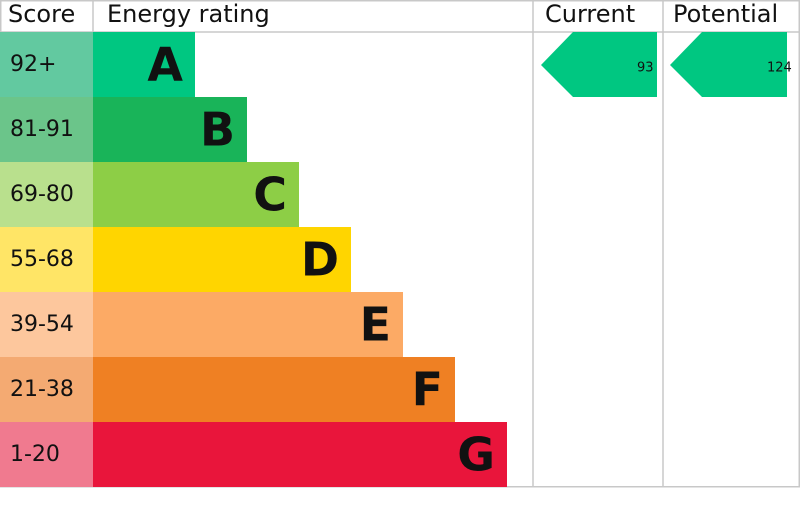 This screenshot has height=520, width=800. What do you see at coordinates (42, 129) in the screenshot?
I see `score-label: 81-91` at bounding box center [42, 129].